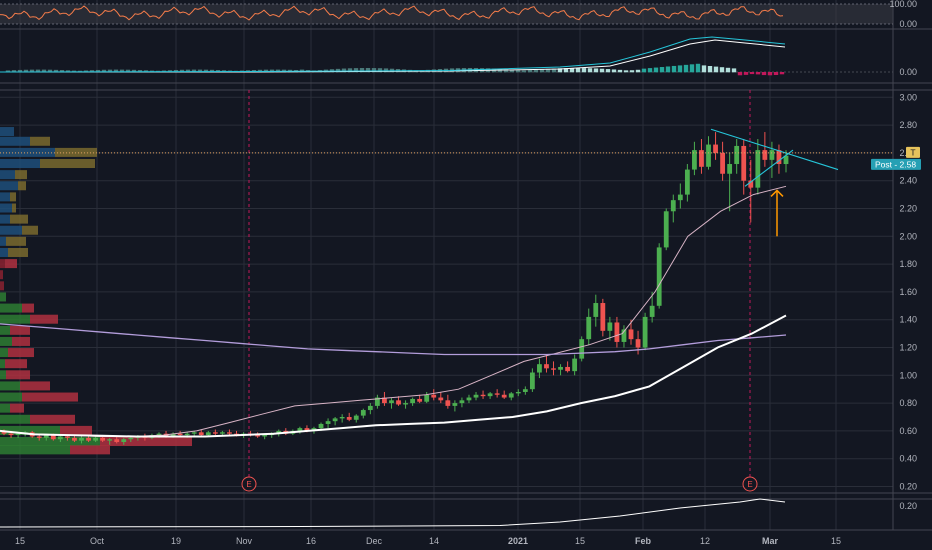  I want to click on lower-indicator-pane, so click(393, 513).